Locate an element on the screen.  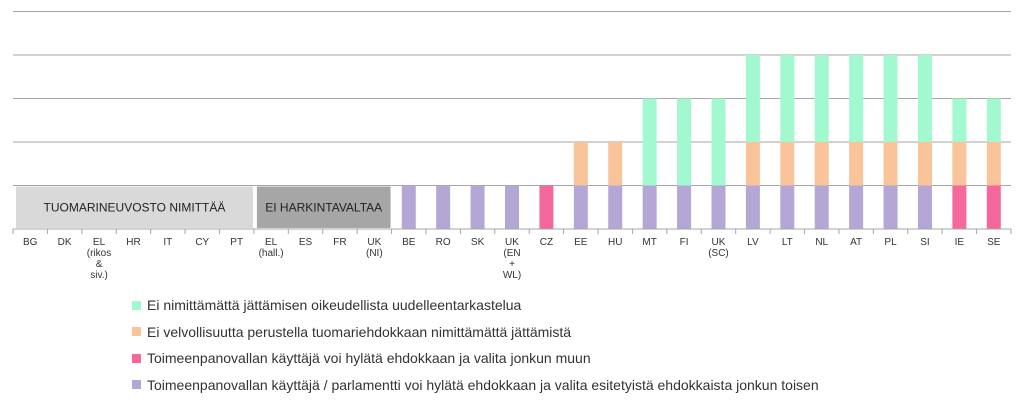
x-tick-label-24: AT is located at coordinates (856, 242).